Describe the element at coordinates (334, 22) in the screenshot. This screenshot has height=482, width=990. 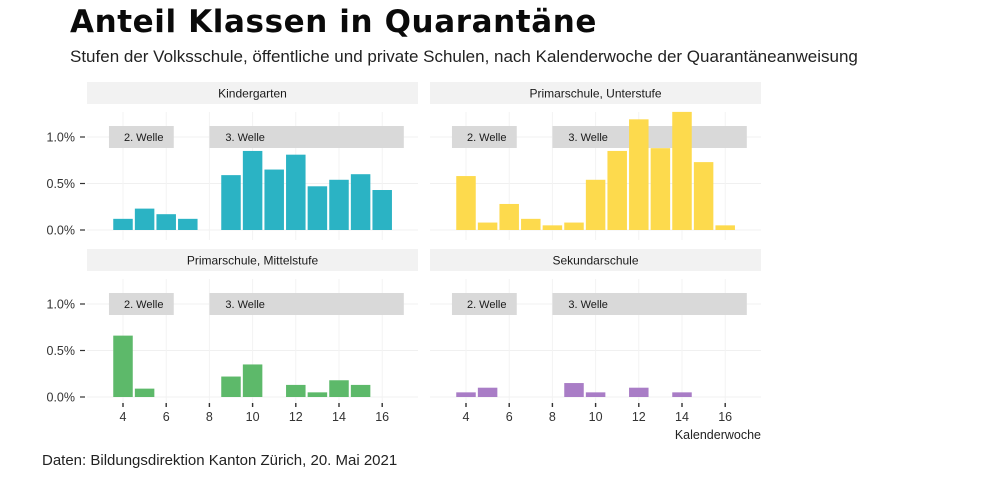
I see `chart-title: Anteil Klassen in Quarantäne` at that location.